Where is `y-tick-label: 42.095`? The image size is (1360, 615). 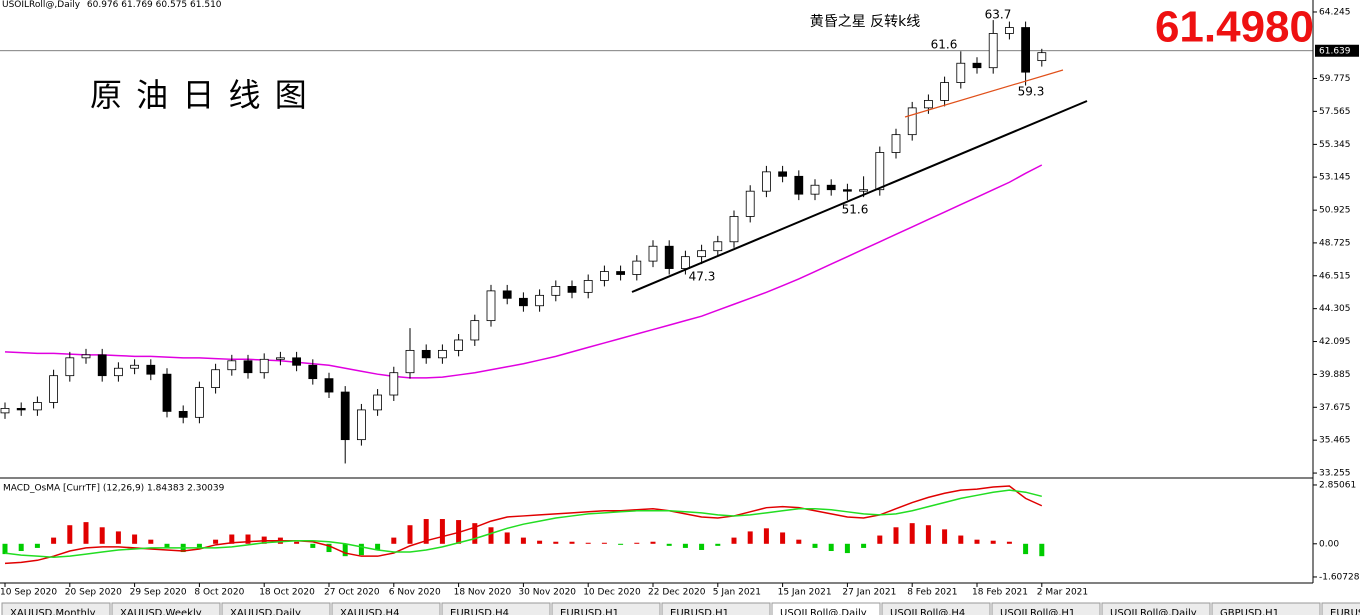
y-tick-label: 42.095 is located at coordinates (1335, 342).